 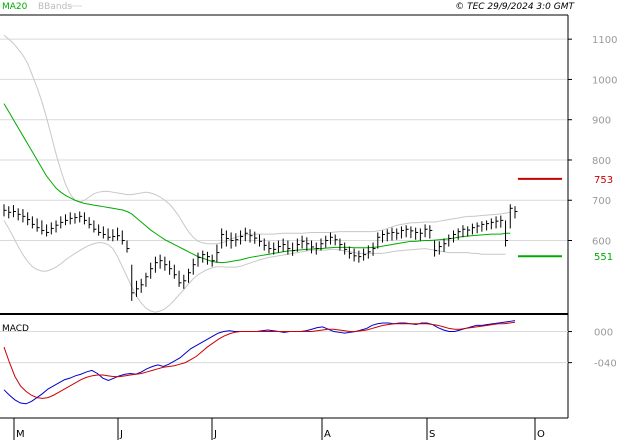 I want to click on macd-y-axis: 000 -040, so click(x=592, y=349).